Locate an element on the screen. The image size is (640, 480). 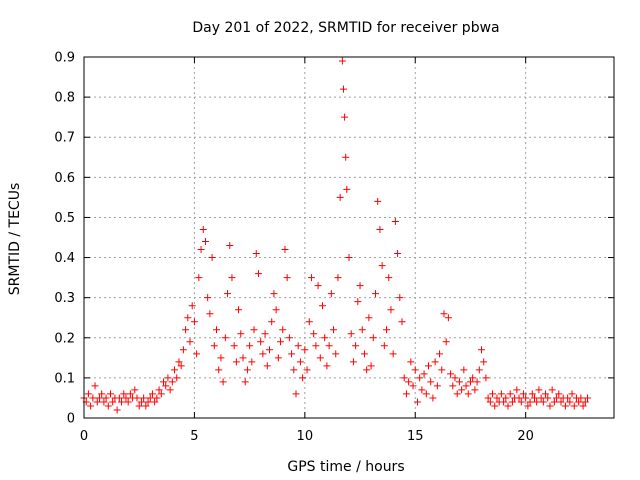
y-tick-label: 0 is located at coordinates (71, 419).